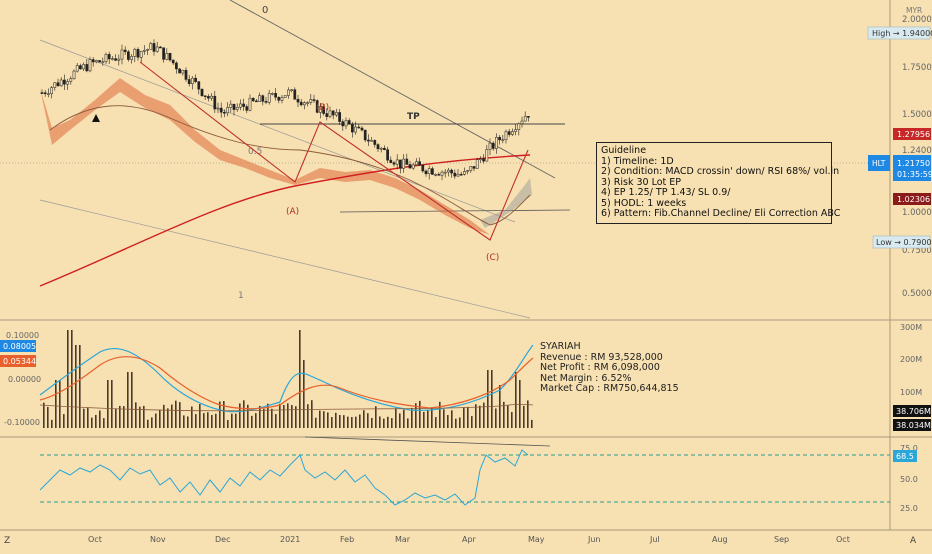  I want to click on time-tick: Feb, so click(347, 539).